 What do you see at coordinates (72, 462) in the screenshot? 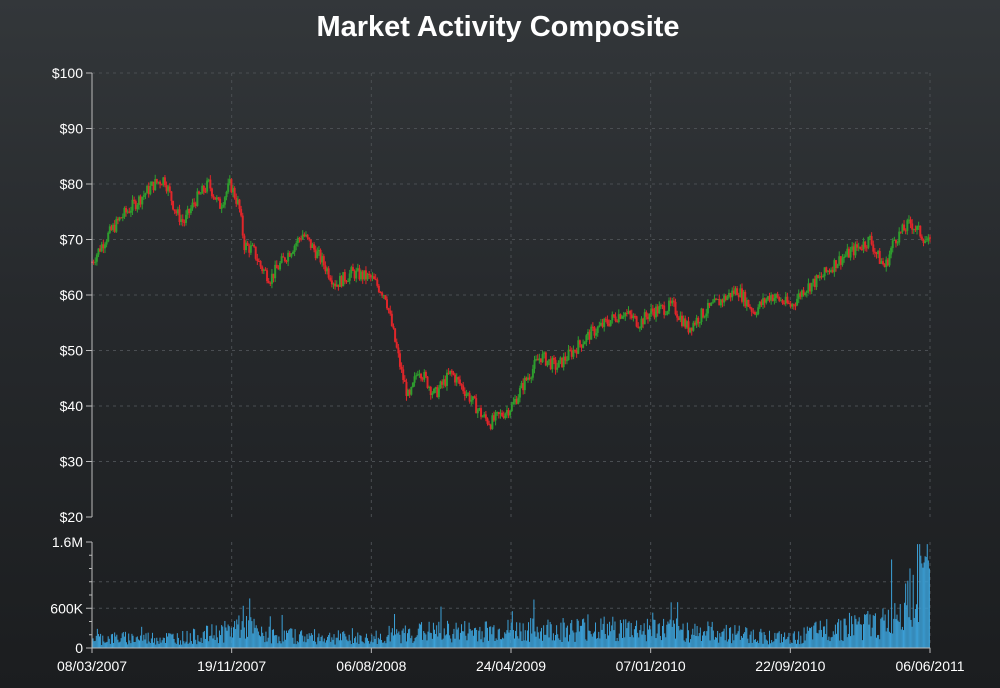
I see `price-tick-label: $30` at bounding box center [72, 462].